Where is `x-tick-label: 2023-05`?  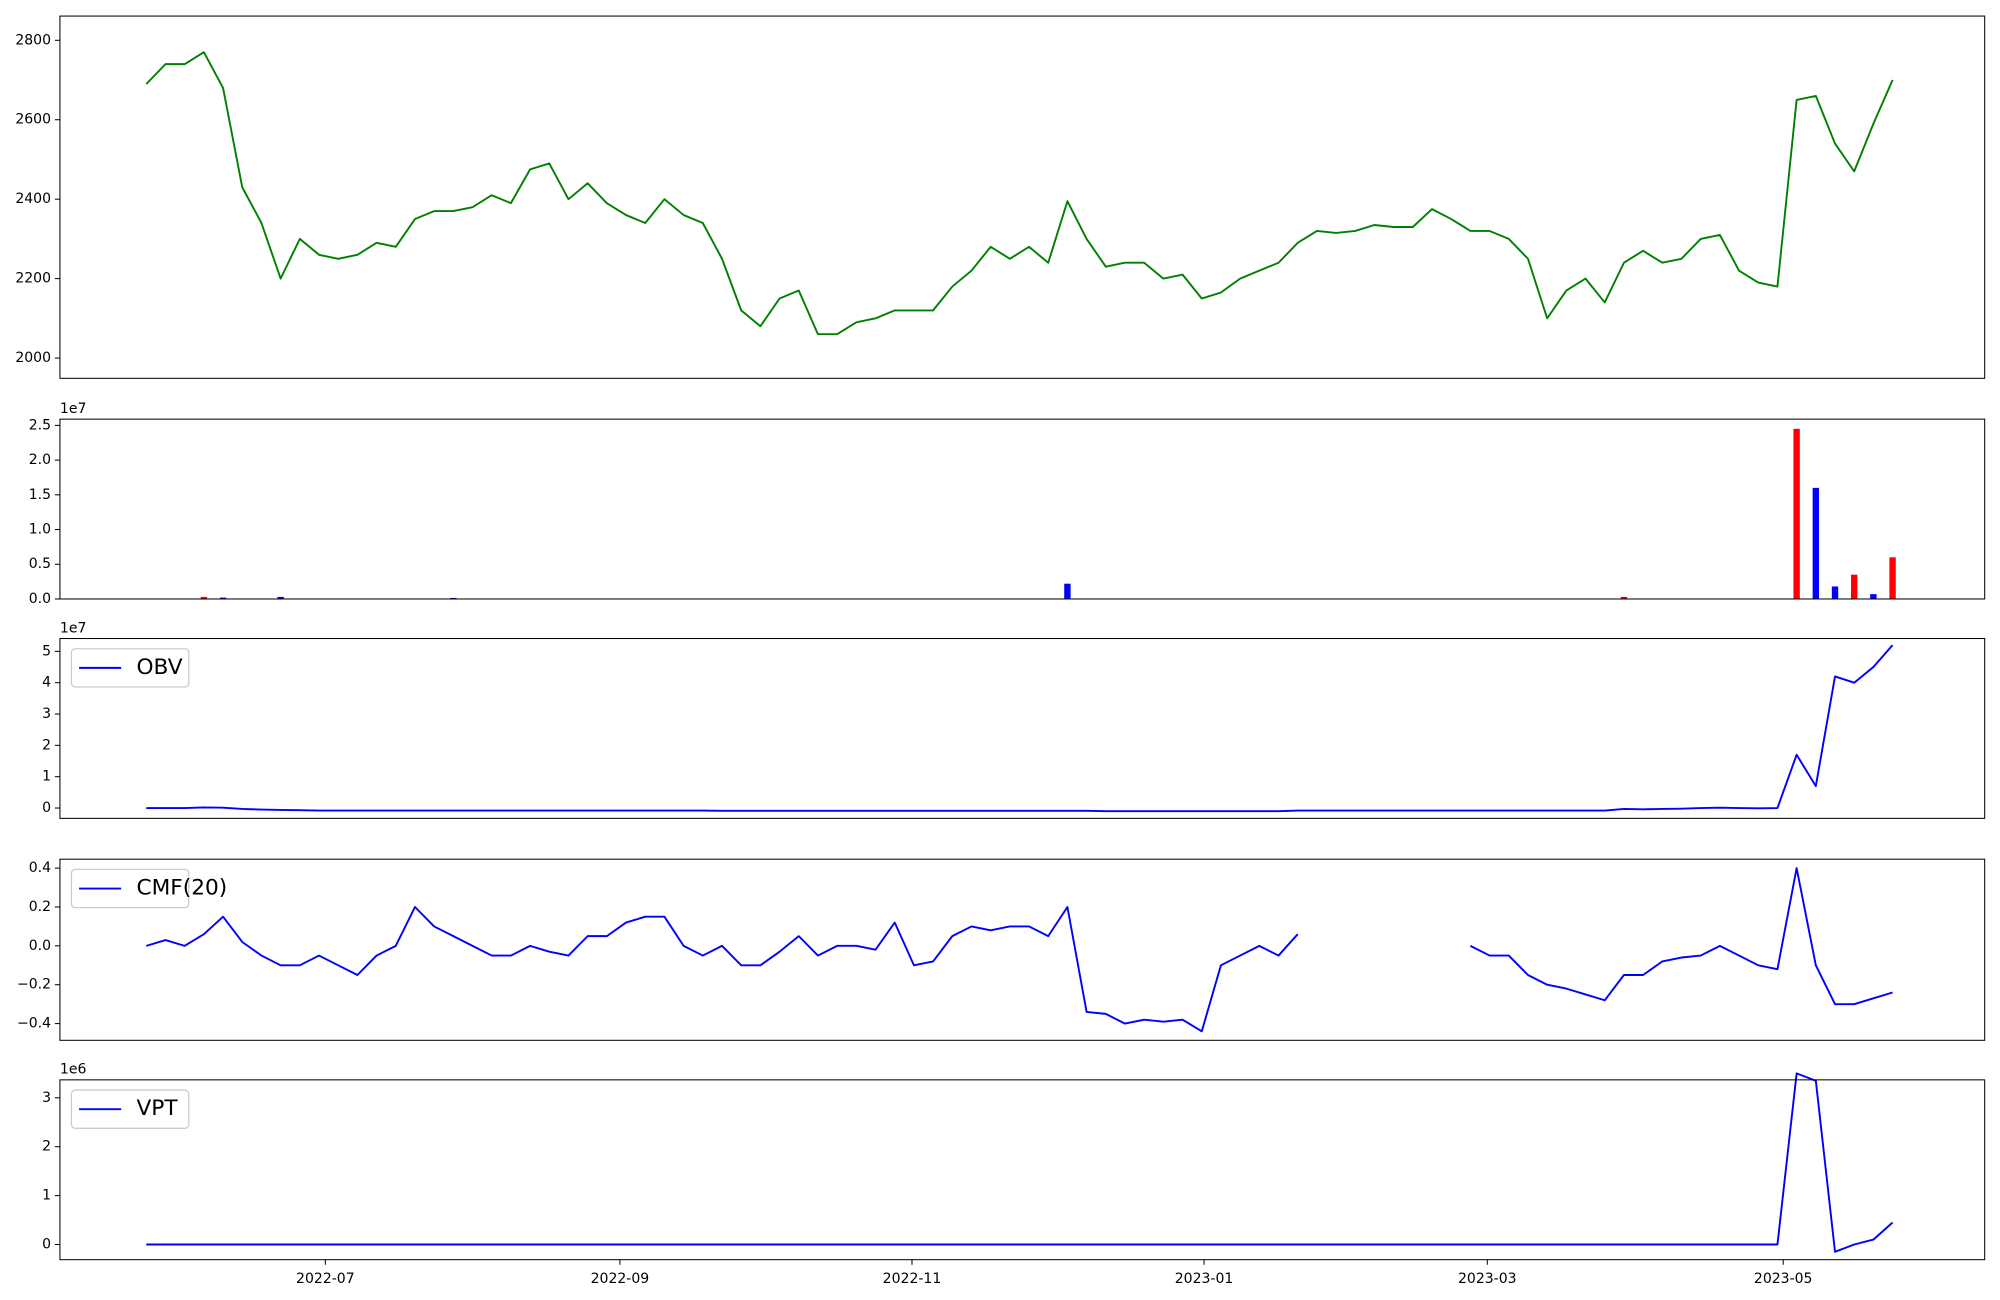 x-tick-label: 2023-05 is located at coordinates (1783, 1279).